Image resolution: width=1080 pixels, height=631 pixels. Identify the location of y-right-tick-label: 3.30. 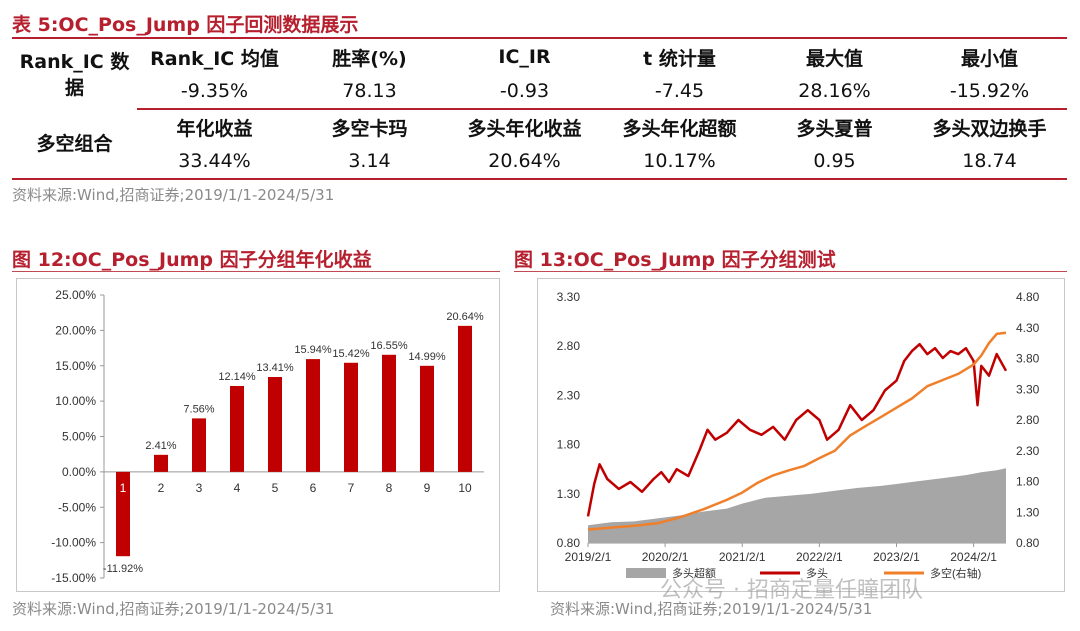
(1028, 389).